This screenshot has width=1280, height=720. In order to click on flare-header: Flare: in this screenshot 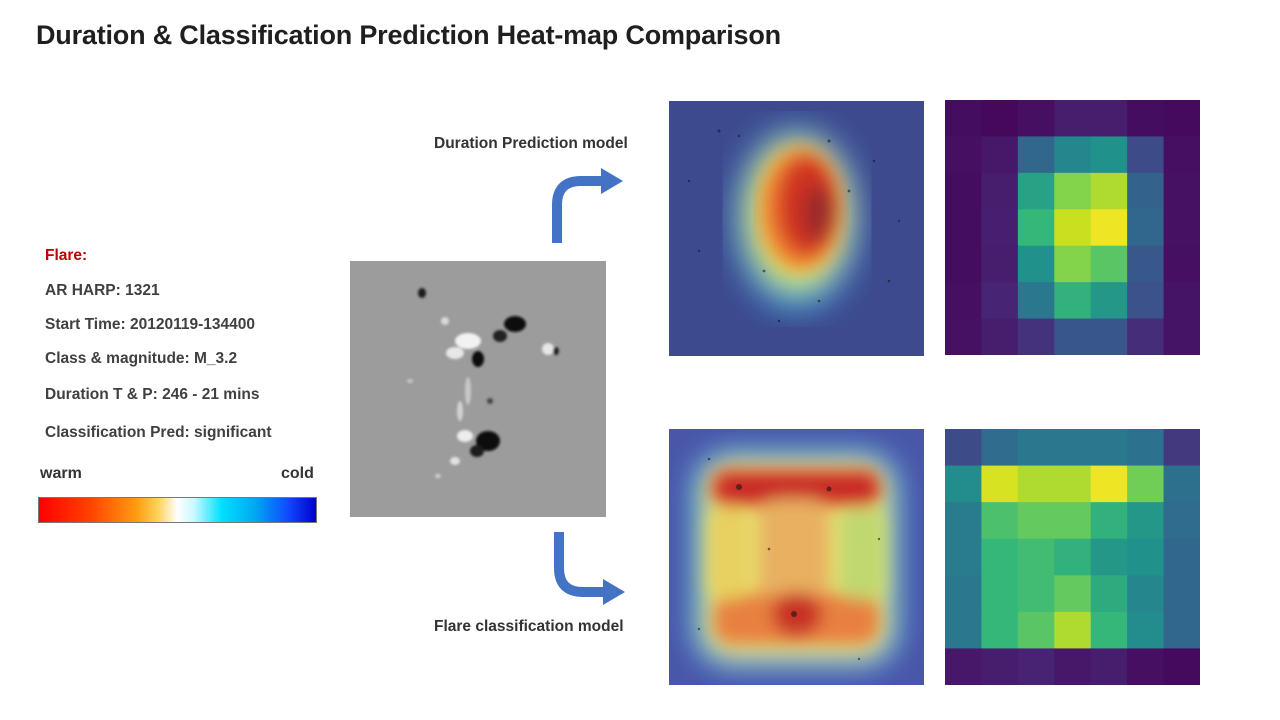, I will do `click(66, 255)`.